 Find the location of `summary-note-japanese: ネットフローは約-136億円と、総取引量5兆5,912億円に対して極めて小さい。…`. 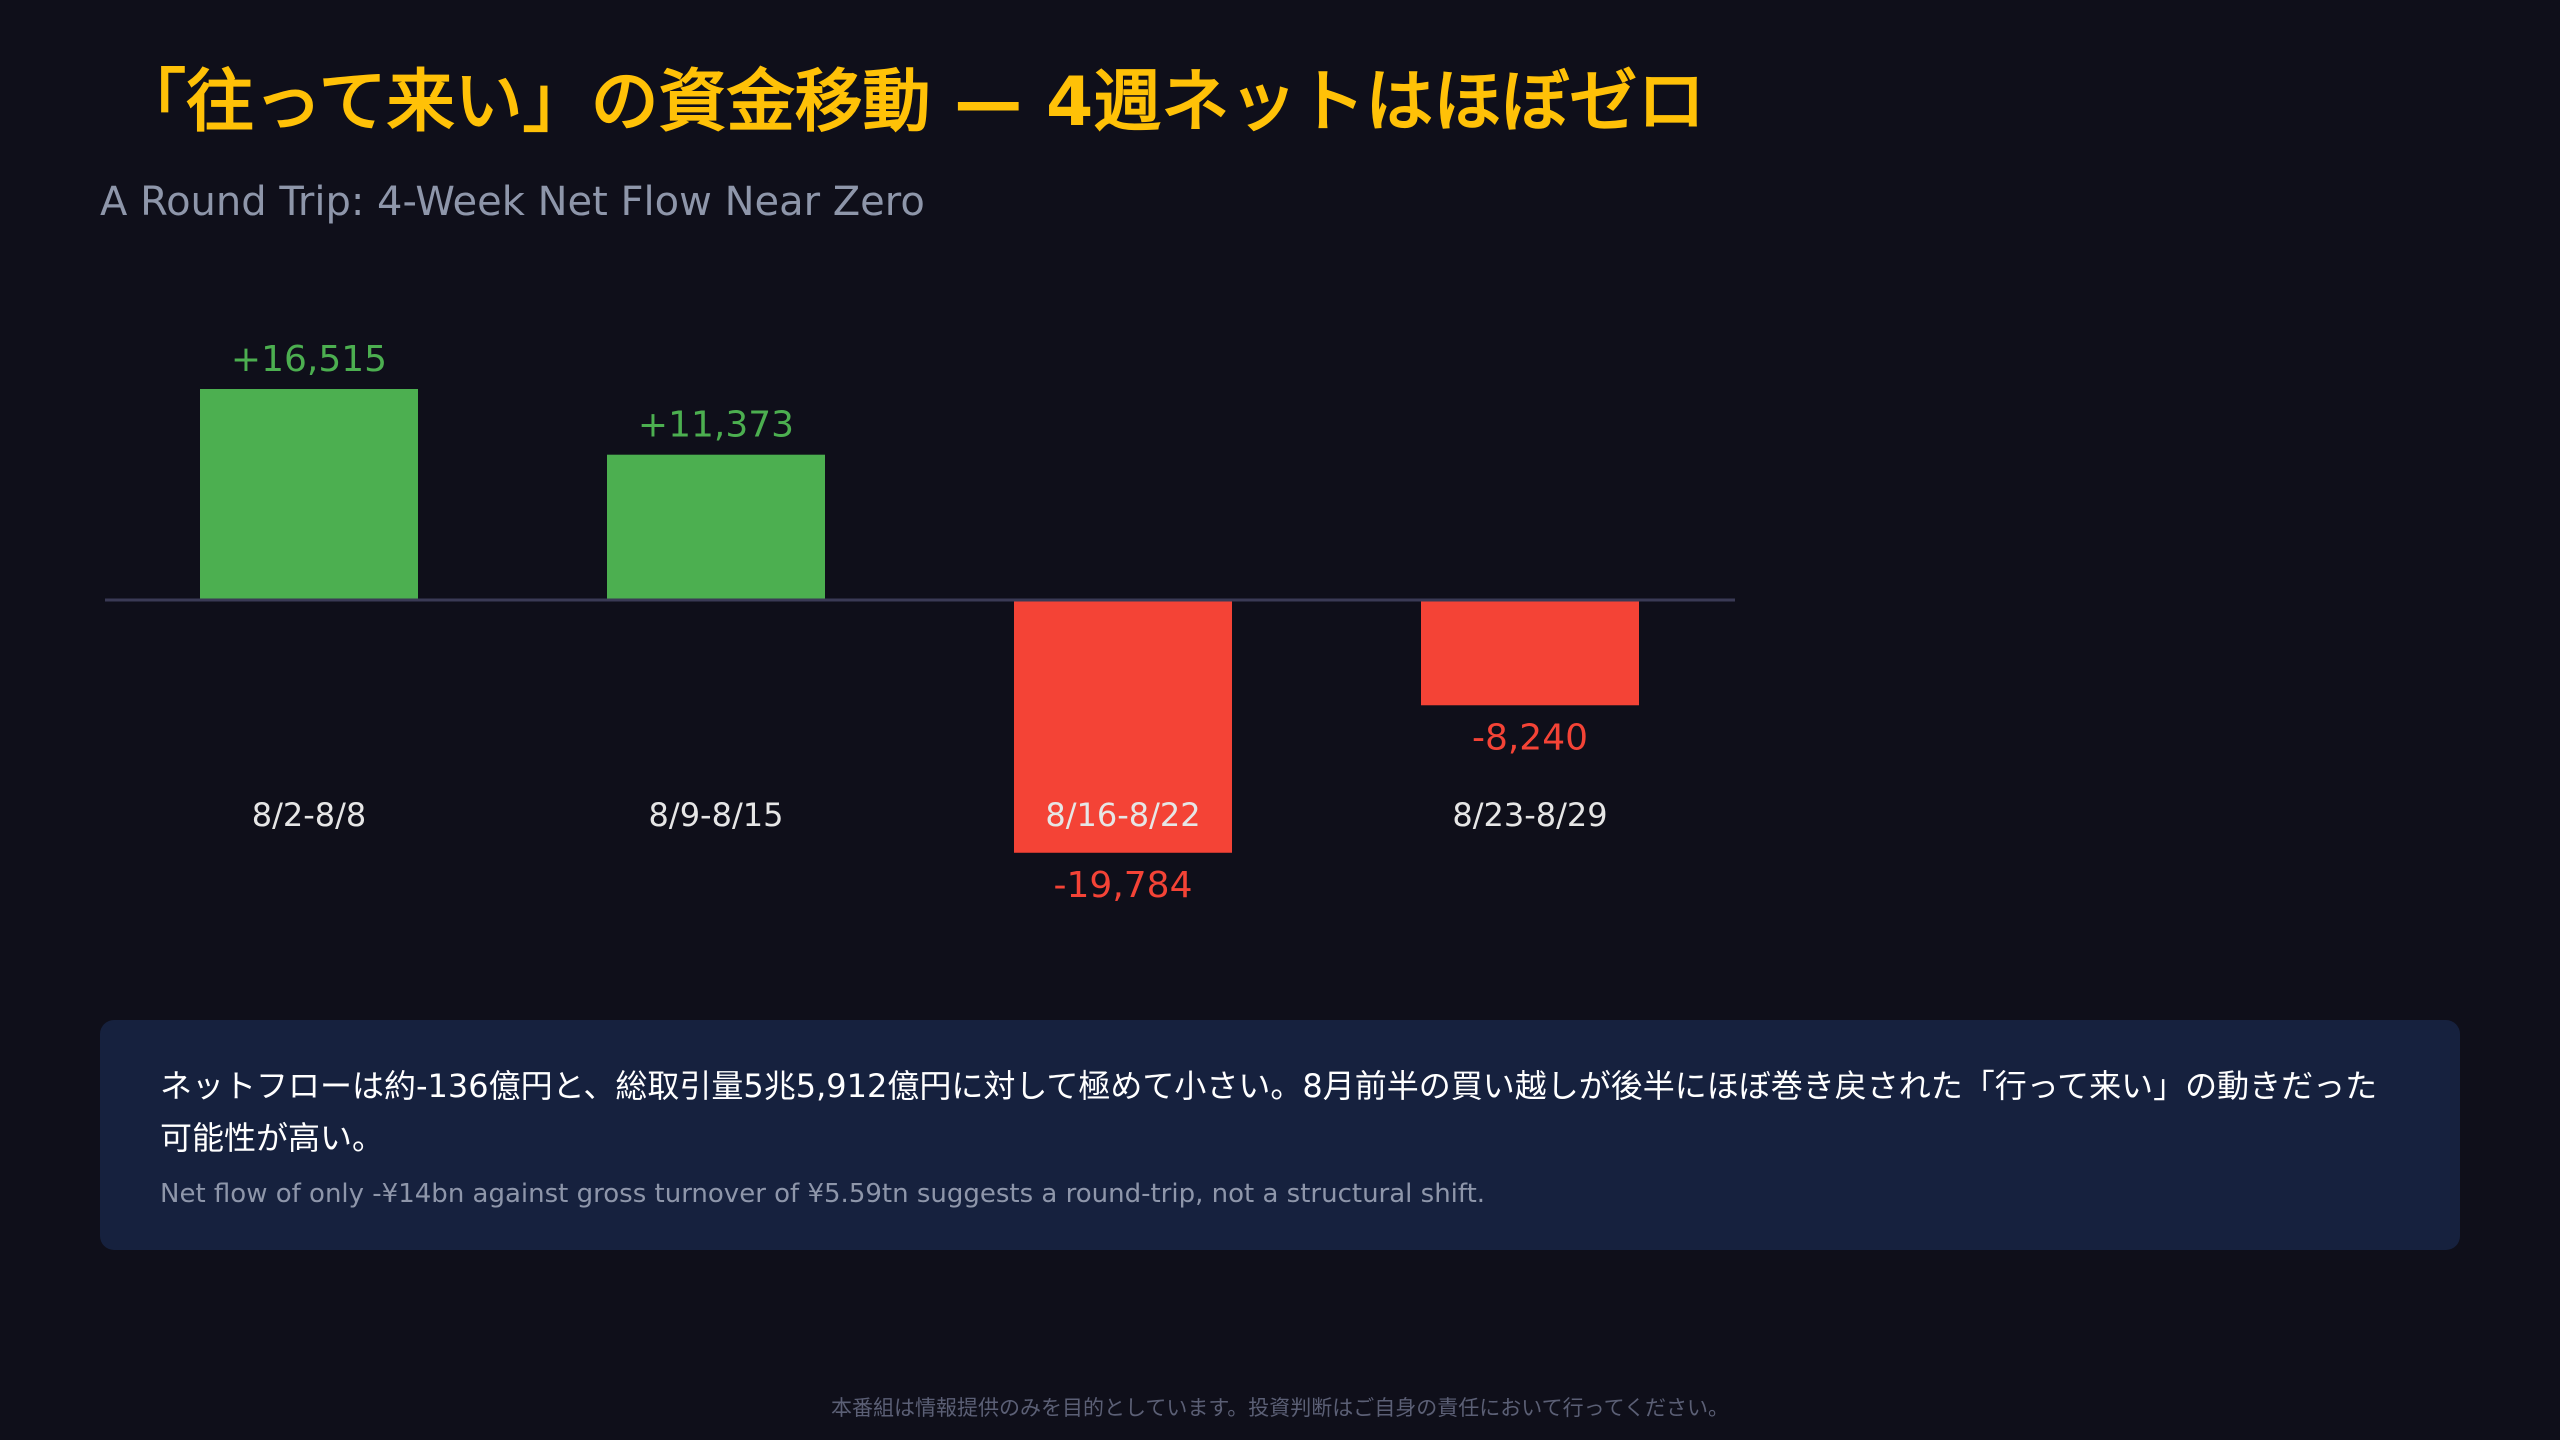

summary-note-japanese: ネットフローは約-136億円と、総取引量5兆5,912億円に対して極めて小さい。… is located at coordinates (1269, 1112).